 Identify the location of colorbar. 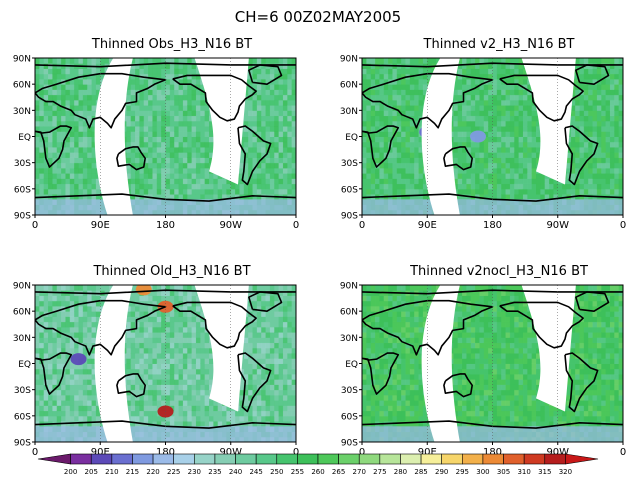
(318, 459).